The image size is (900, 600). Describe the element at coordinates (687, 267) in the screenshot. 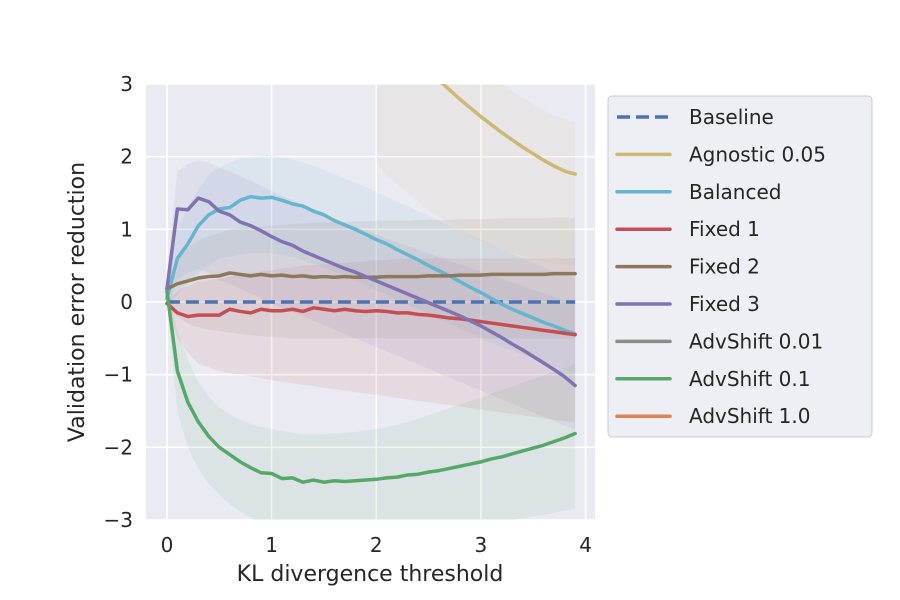

I see `legend-item: Fixed 2` at that location.